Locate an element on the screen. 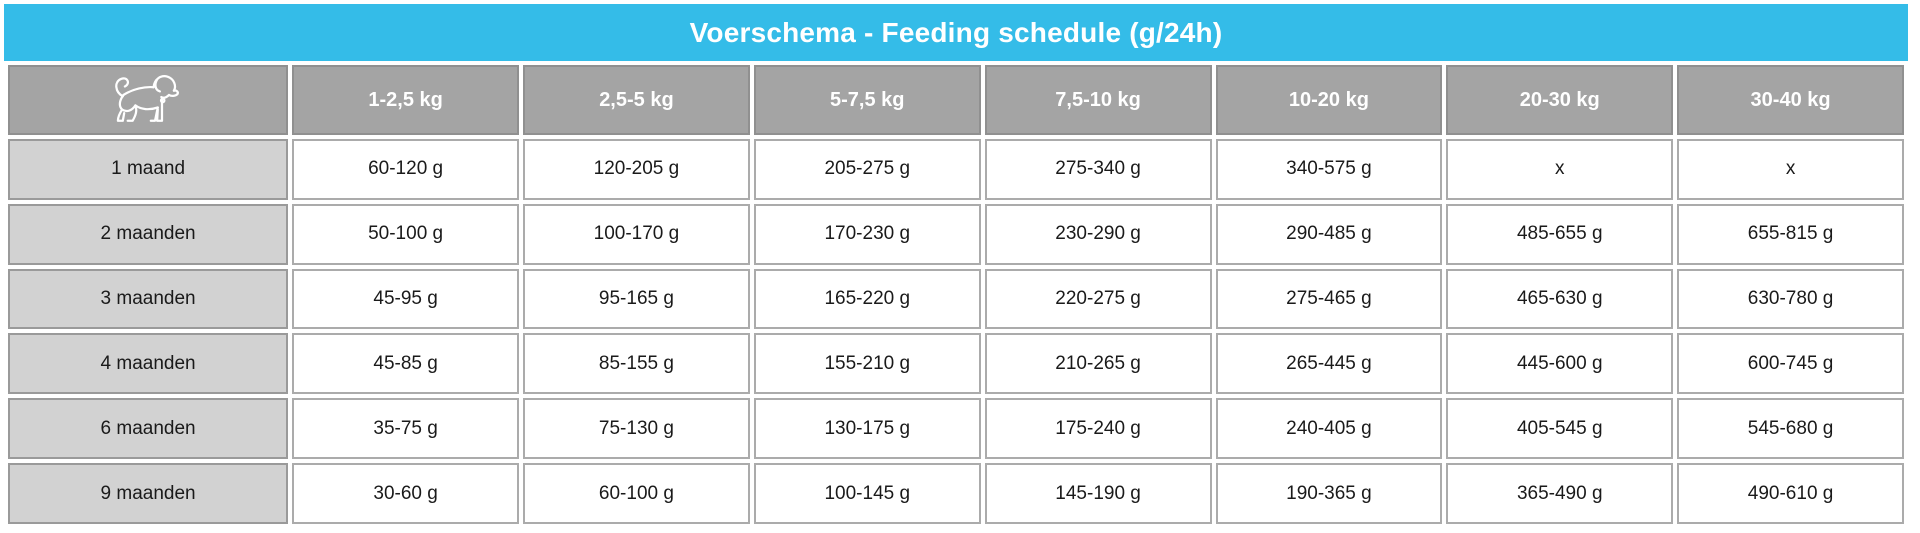 This screenshot has width=1920, height=533. corner-cell is located at coordinates (148, 100).